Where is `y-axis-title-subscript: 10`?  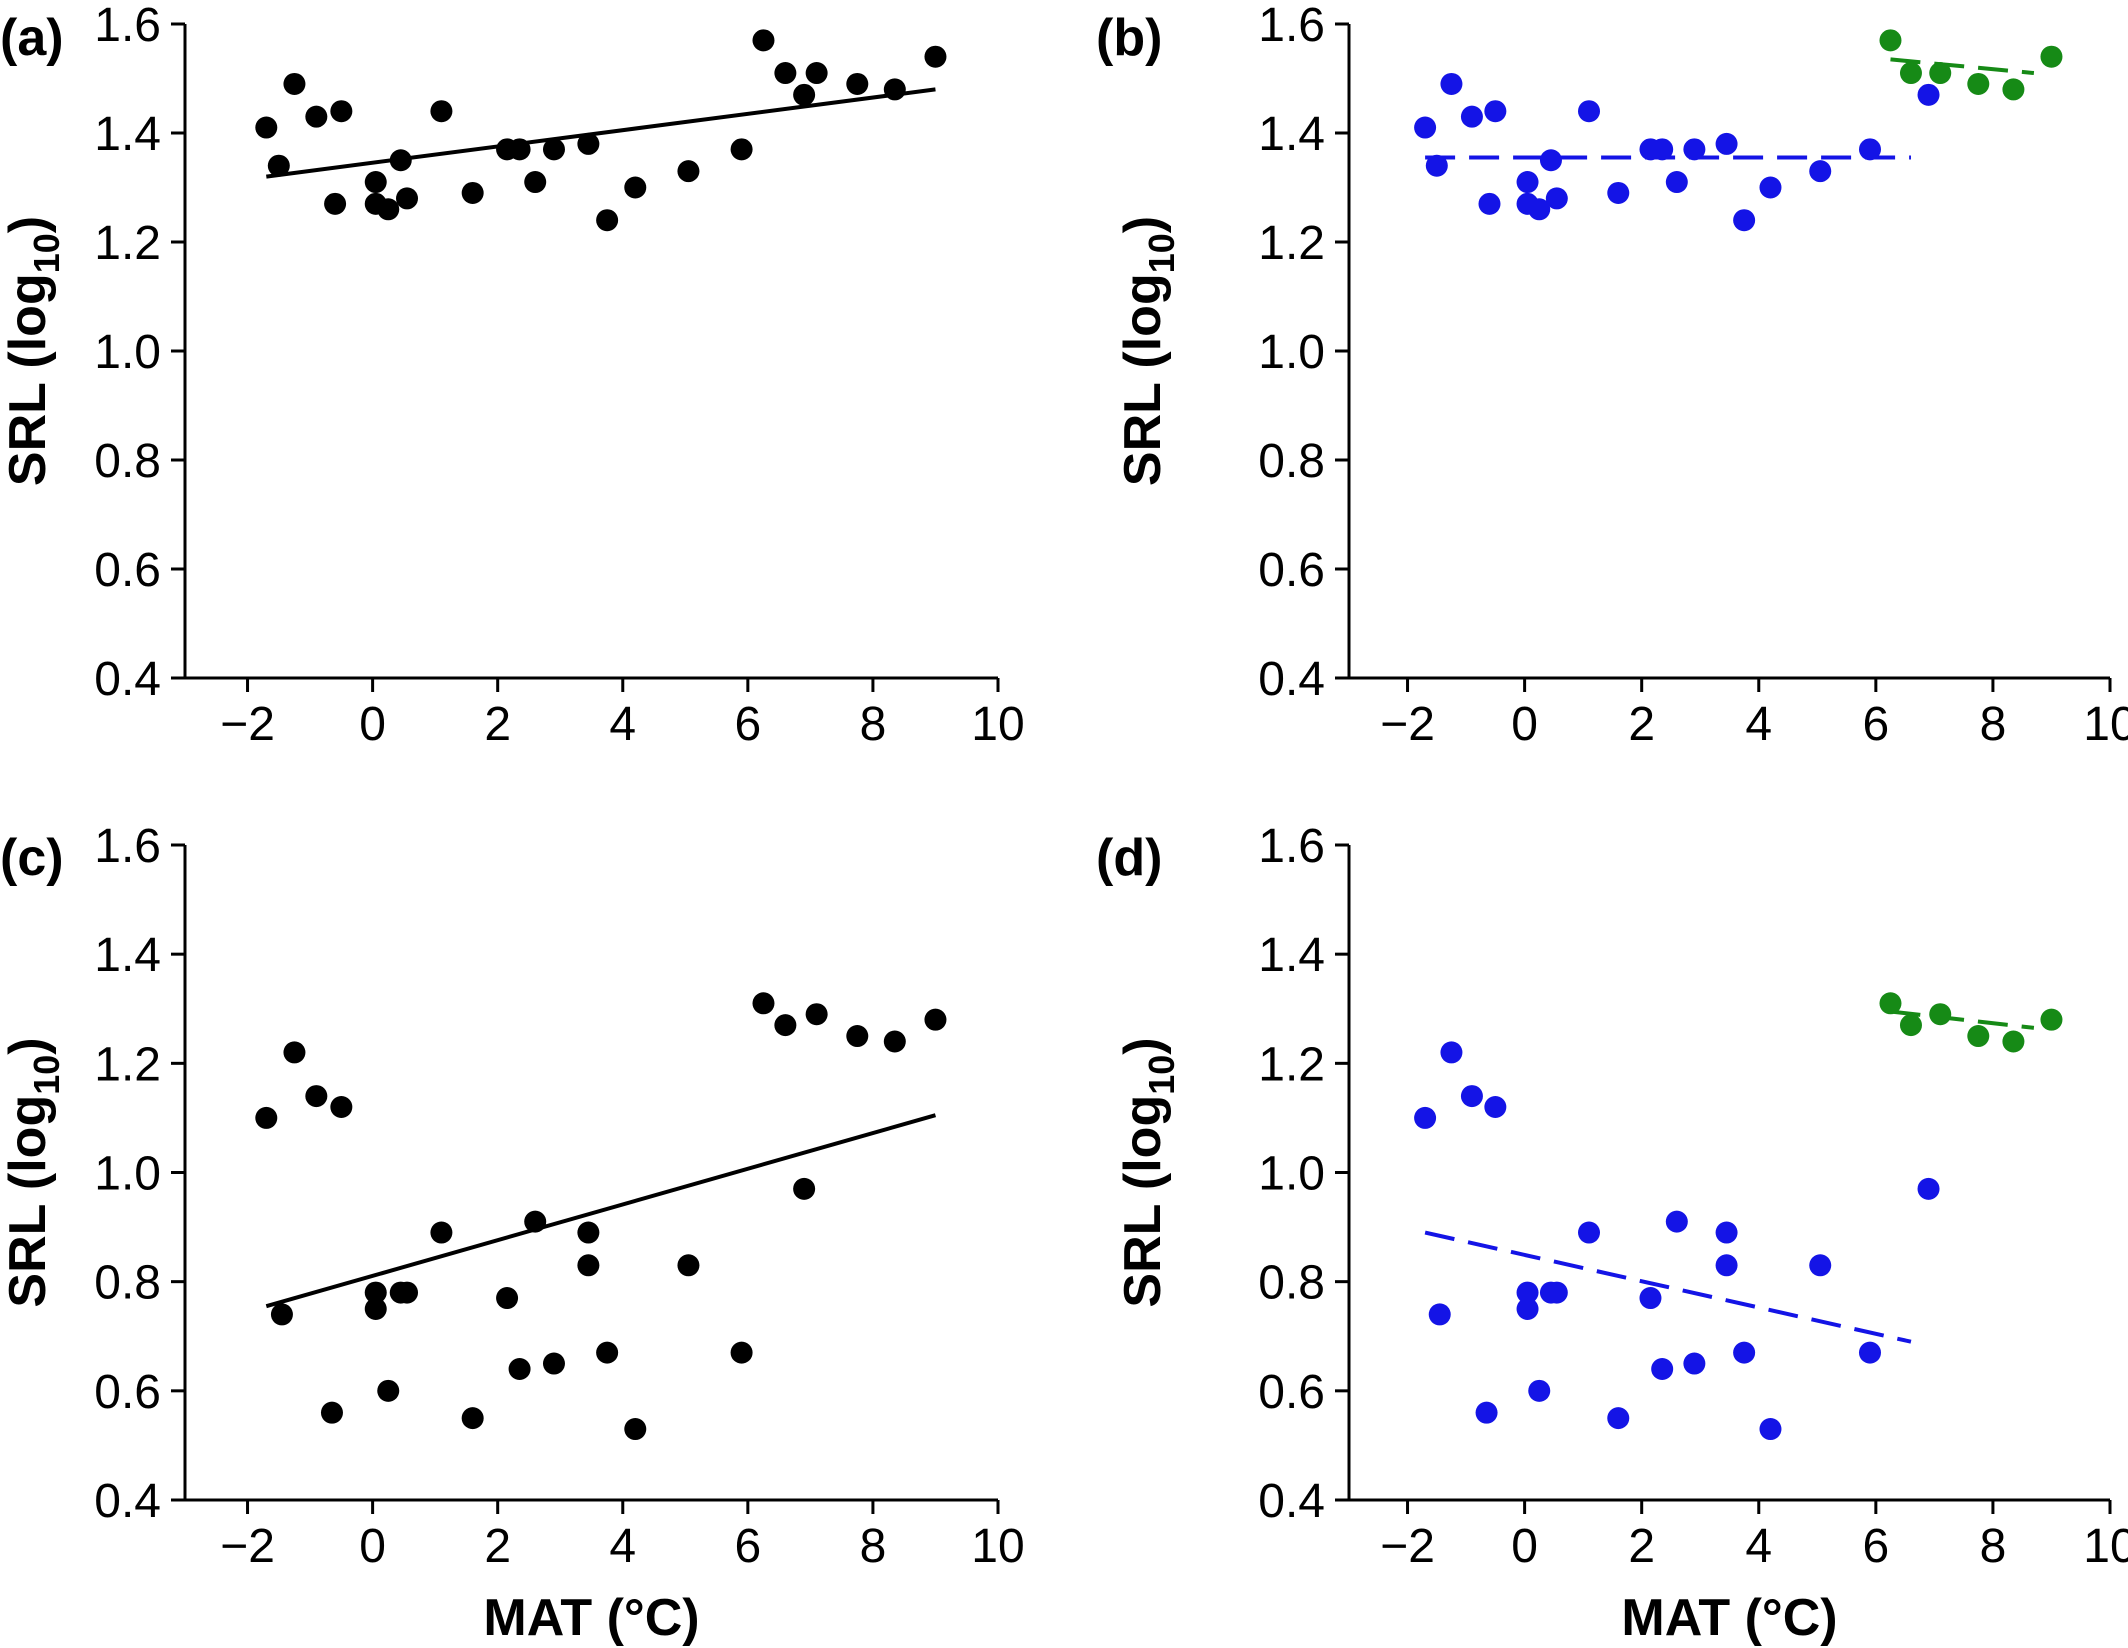
y-axis-title-subscript: 10 is located at coordinates (1161, 1075).